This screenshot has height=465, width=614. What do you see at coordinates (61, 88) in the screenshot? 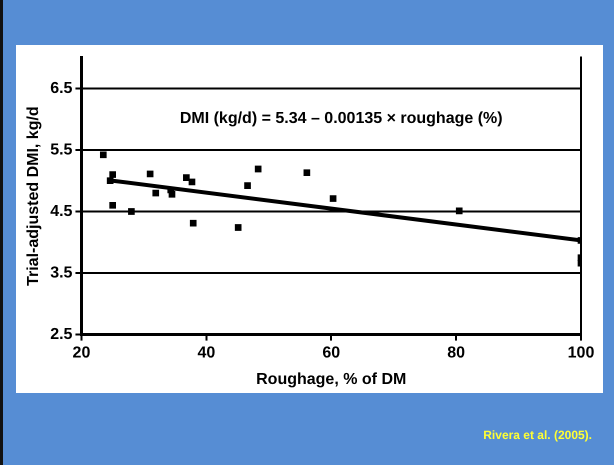
I see `y-tick-label: 6.5` at bounding box center [61, 88].